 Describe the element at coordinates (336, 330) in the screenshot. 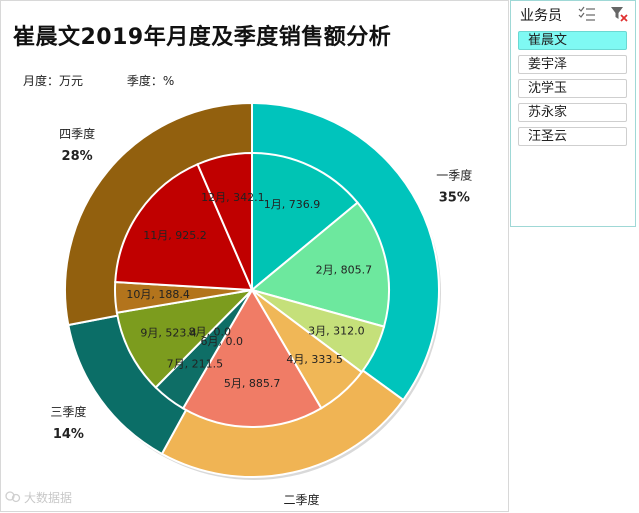

I see `inner-data-label-2: 3月, 312.0` at that location.